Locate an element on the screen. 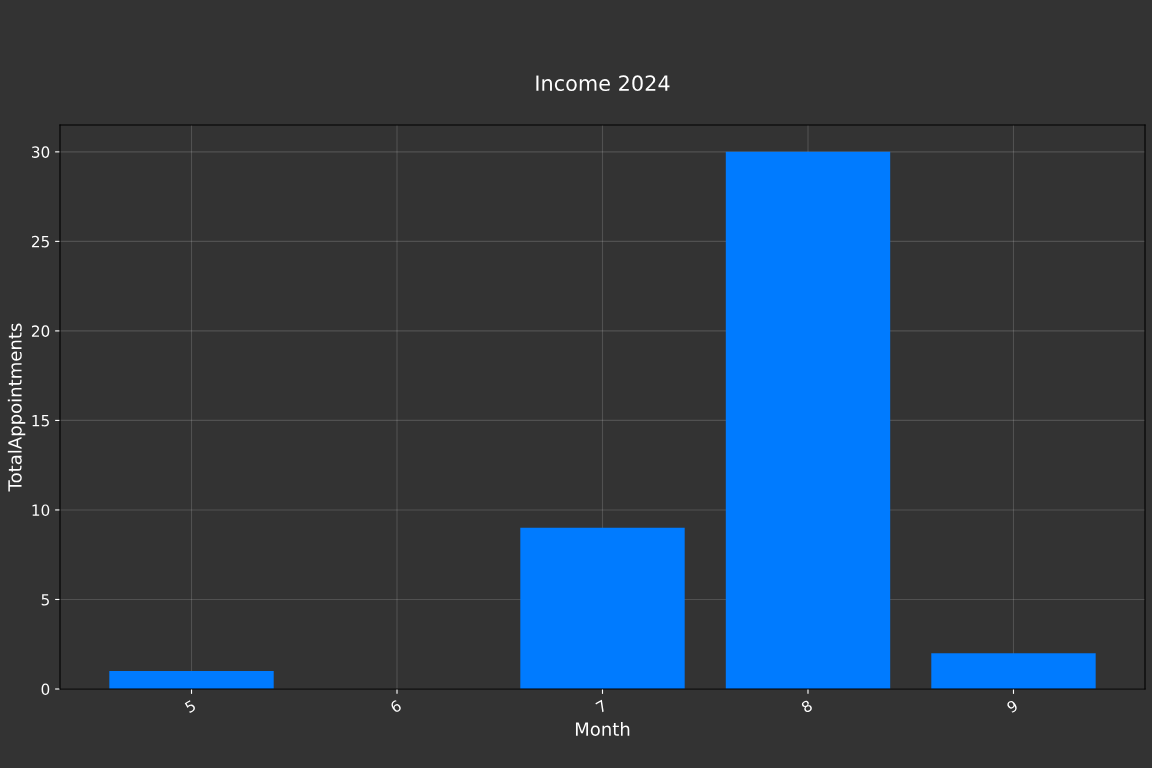 This screenshot has height=768, width=1152. x-tick-label: 7 is located at coordinates (601, 706).